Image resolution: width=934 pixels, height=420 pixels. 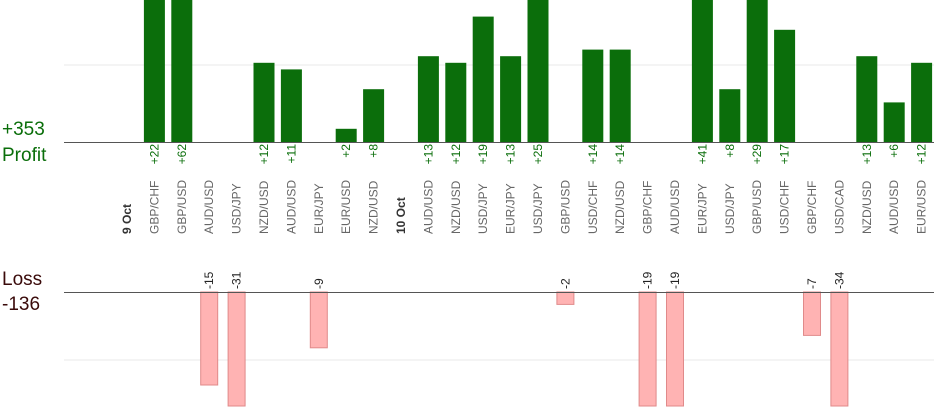 What do you see at coordinates (22, 279) in the screenshot?
I see `loss-label: Loss` at bounding box center [22, 279].